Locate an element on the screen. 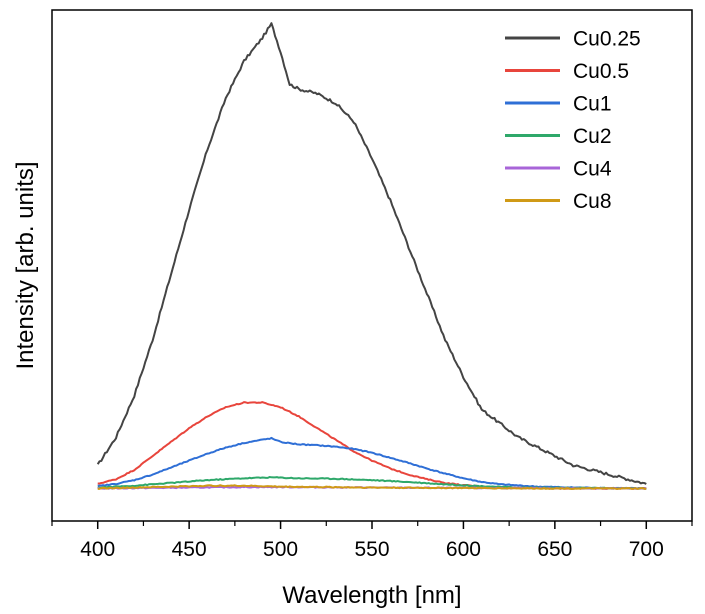  x-tick-label: 500 is located at coordinates (280, 549).